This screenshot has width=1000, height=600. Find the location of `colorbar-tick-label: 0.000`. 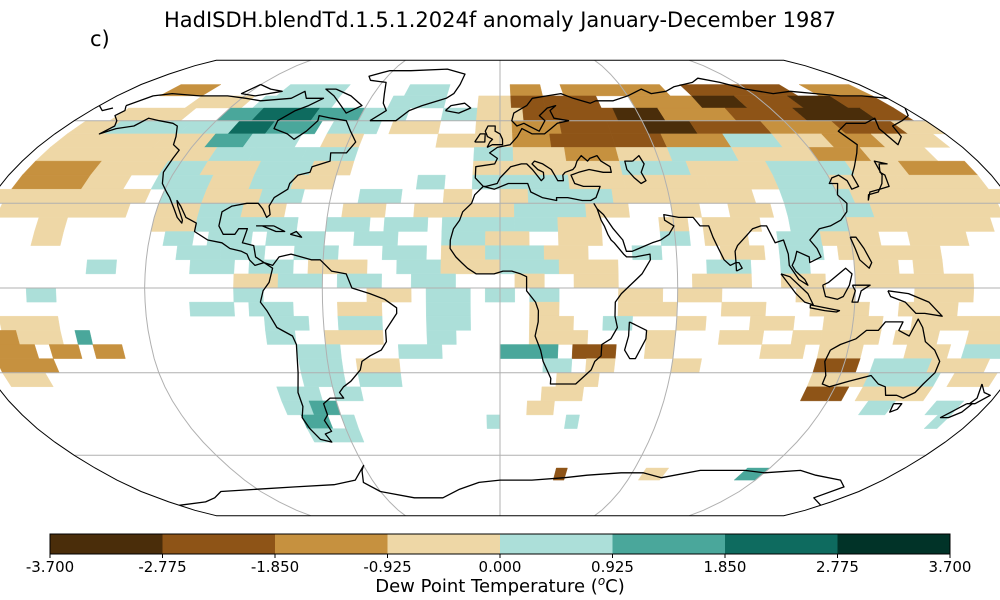

colorbar-tick-label: 0.000 is located at coordinates (500, 567).